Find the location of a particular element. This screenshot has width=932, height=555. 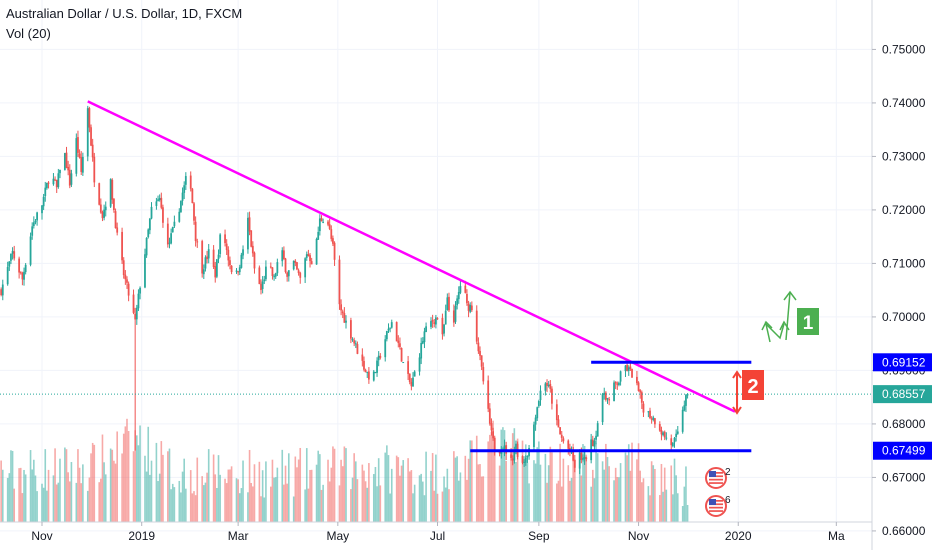

events: 26 is located at coordinates (718, 492).